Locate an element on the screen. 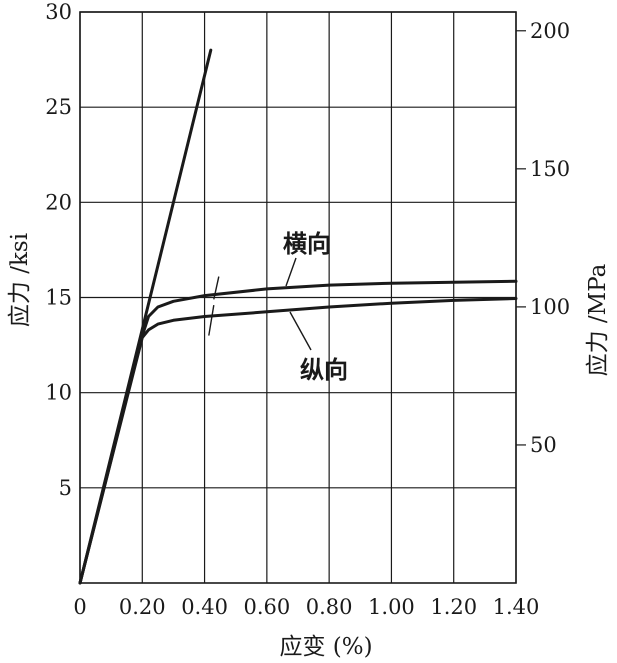  x-tick-label-0: 0 is located at coordinates (79, 607).